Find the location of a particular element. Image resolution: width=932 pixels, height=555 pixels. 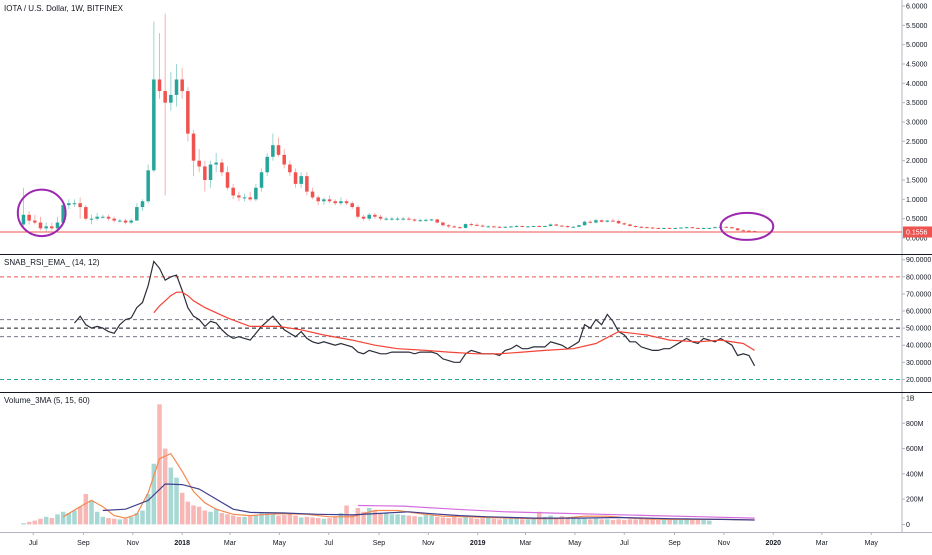

rsi-axis-label: 40.0000 is located at coordinates (918, 346).